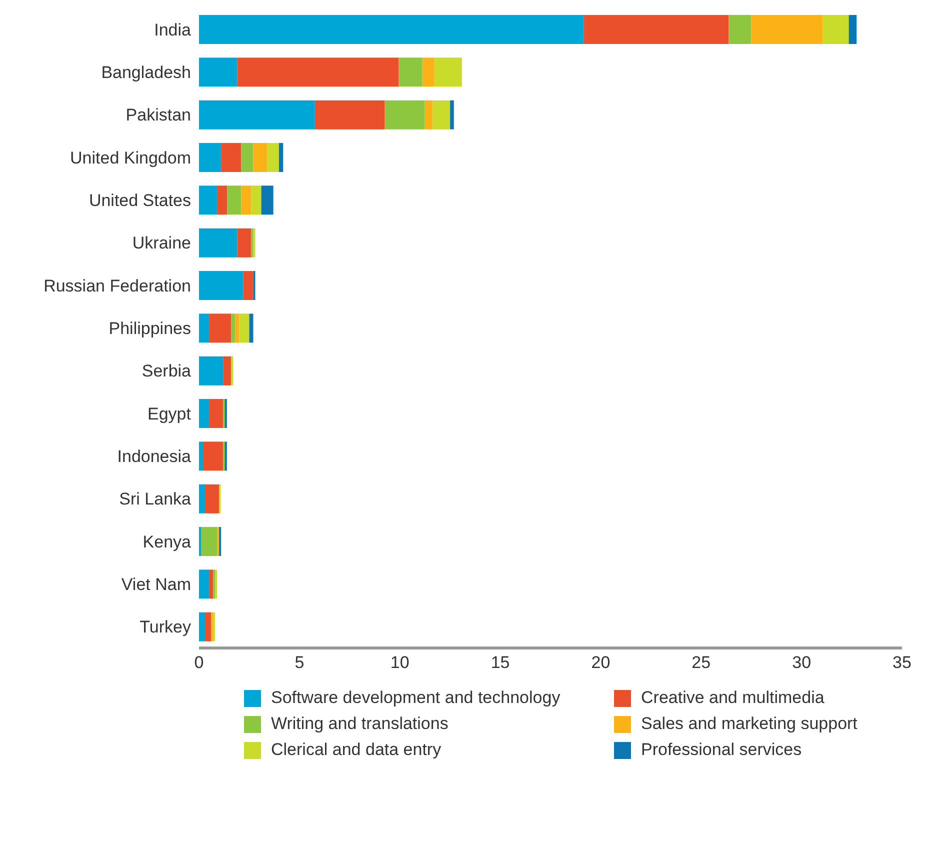 The width and height of the screenshot is (932, 848). Describe the element at coordinates (721, 750) in the screenshot. I see `legend-label: Professional services` at that location.